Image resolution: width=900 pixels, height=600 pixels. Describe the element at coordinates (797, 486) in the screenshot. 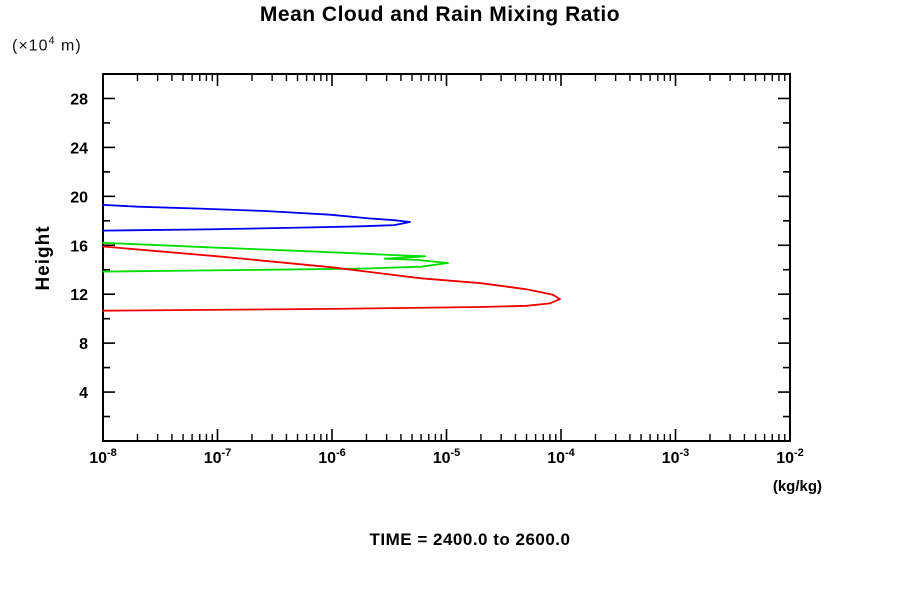

I see `x-axis-unit-label: (kg/kg)` at that location.